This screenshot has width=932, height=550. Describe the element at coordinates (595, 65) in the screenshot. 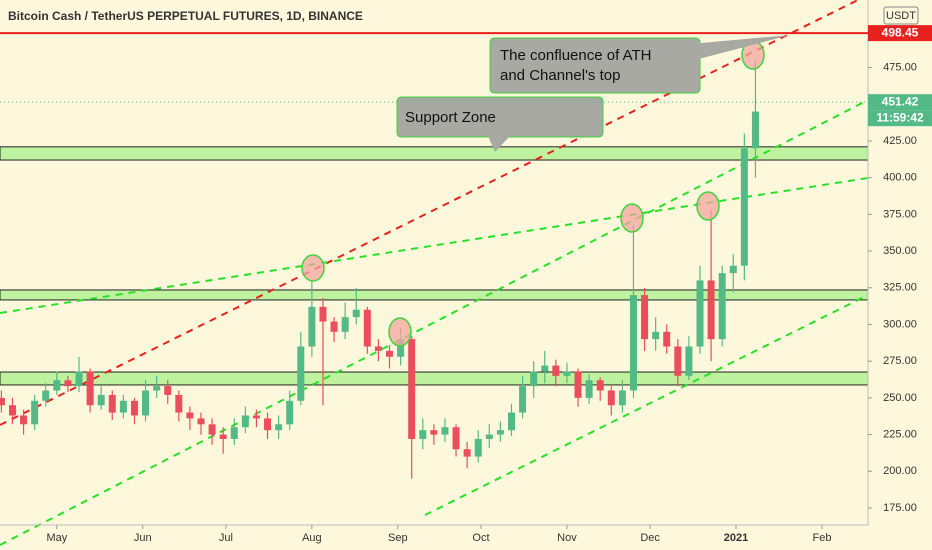

I see `annotation-box` at that location.